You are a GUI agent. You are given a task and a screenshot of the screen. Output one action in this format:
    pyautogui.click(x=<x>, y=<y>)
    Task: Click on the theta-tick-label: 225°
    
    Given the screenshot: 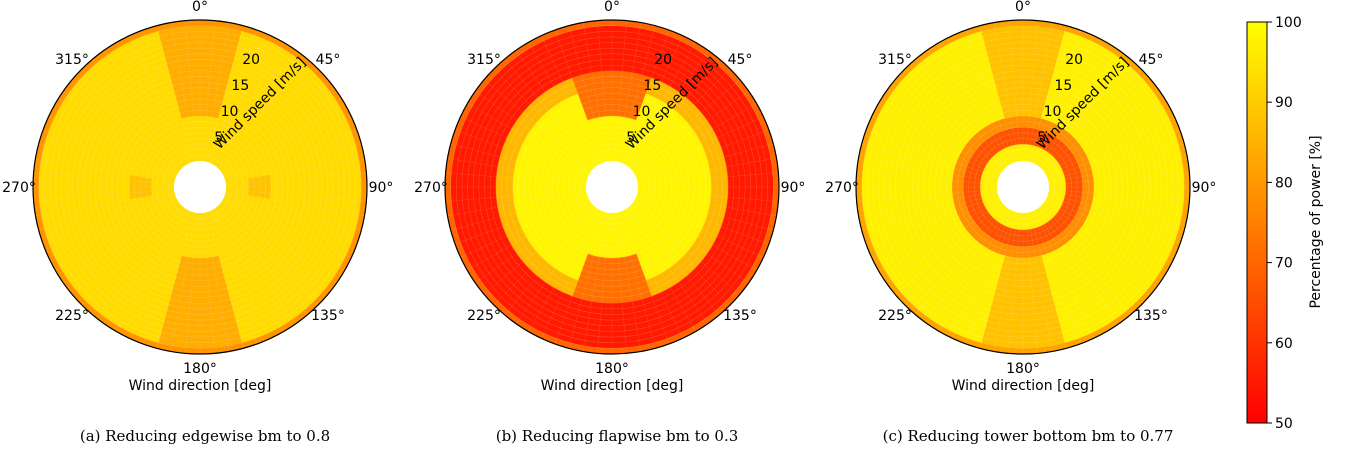 What is the action you would take?
    pyautogui.click(x=72, y=316)
    